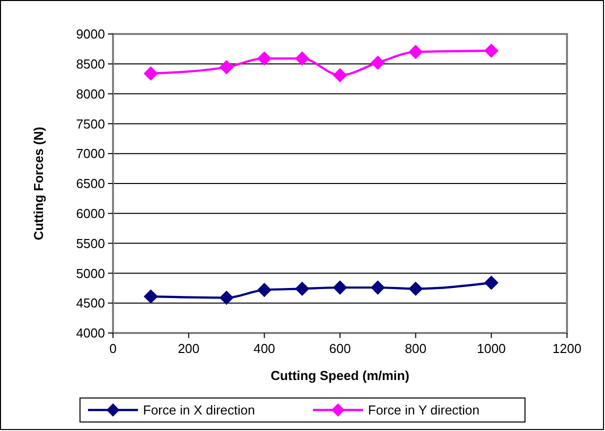 The image size is (605, 431). I want to click on y-tick-label: 8000, so click(90, 94).